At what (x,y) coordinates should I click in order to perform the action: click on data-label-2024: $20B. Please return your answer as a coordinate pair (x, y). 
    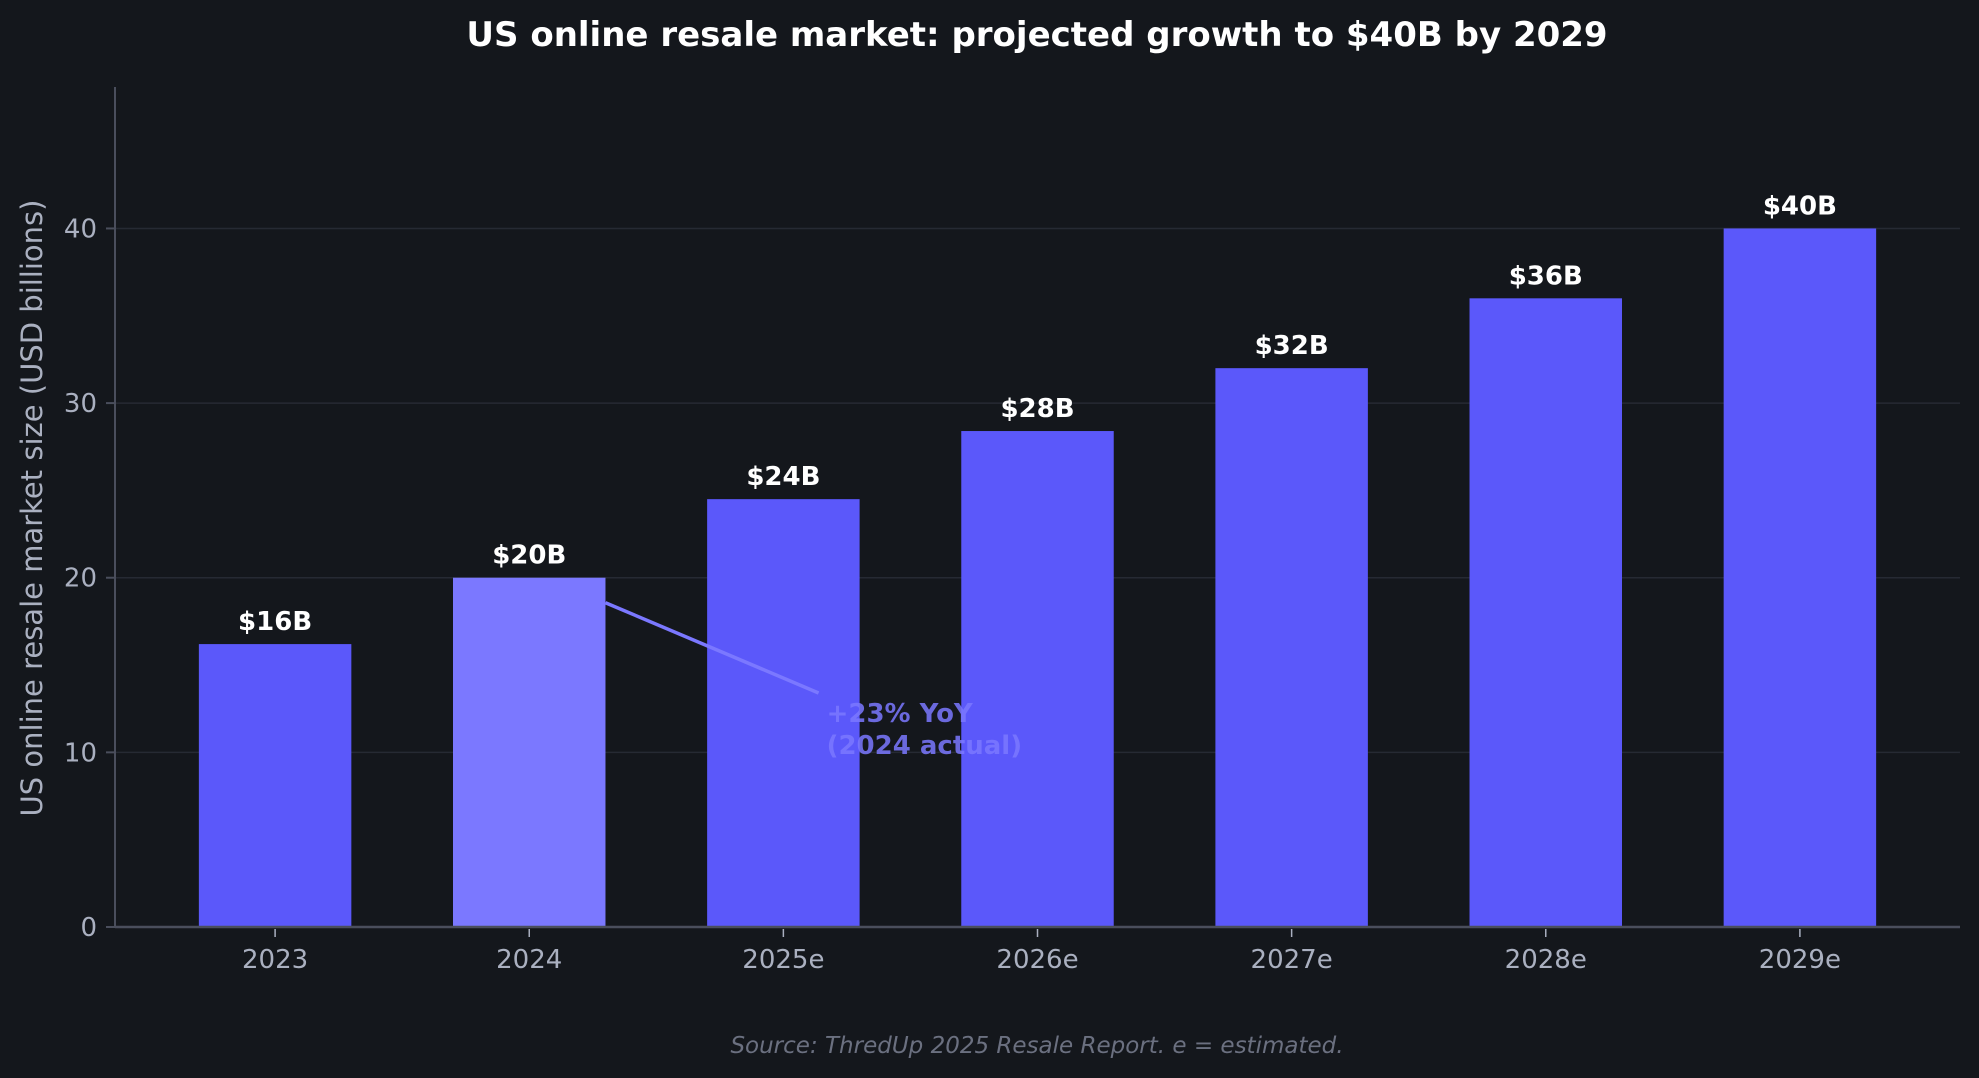
    Looking at the image, I should click on (529, 556).